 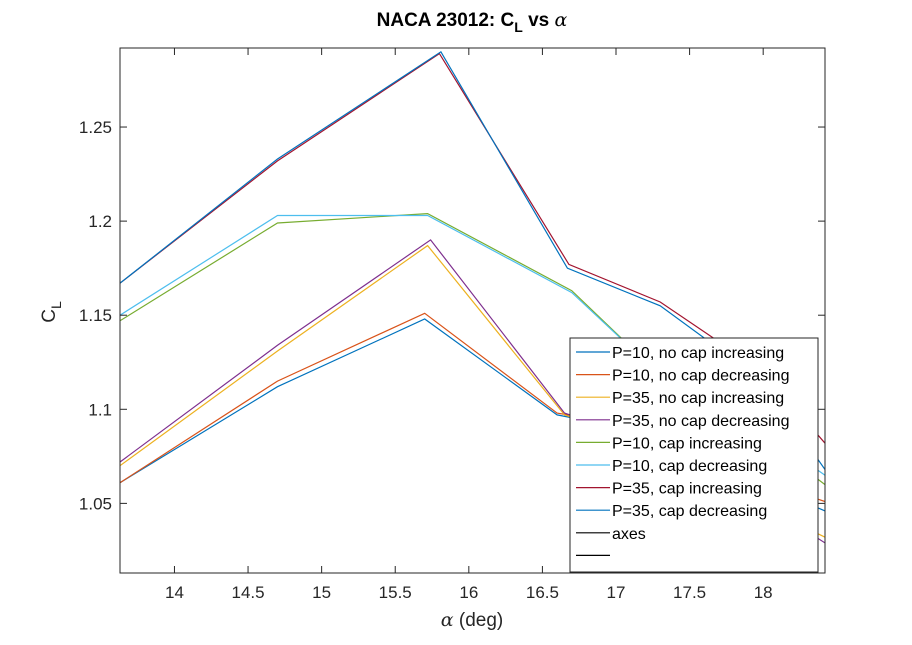 What do you see at coordinates (687, 489) in the screenshot?
I see `legend-entry: P=35, cap increasing` at bounding box center [687, 489].